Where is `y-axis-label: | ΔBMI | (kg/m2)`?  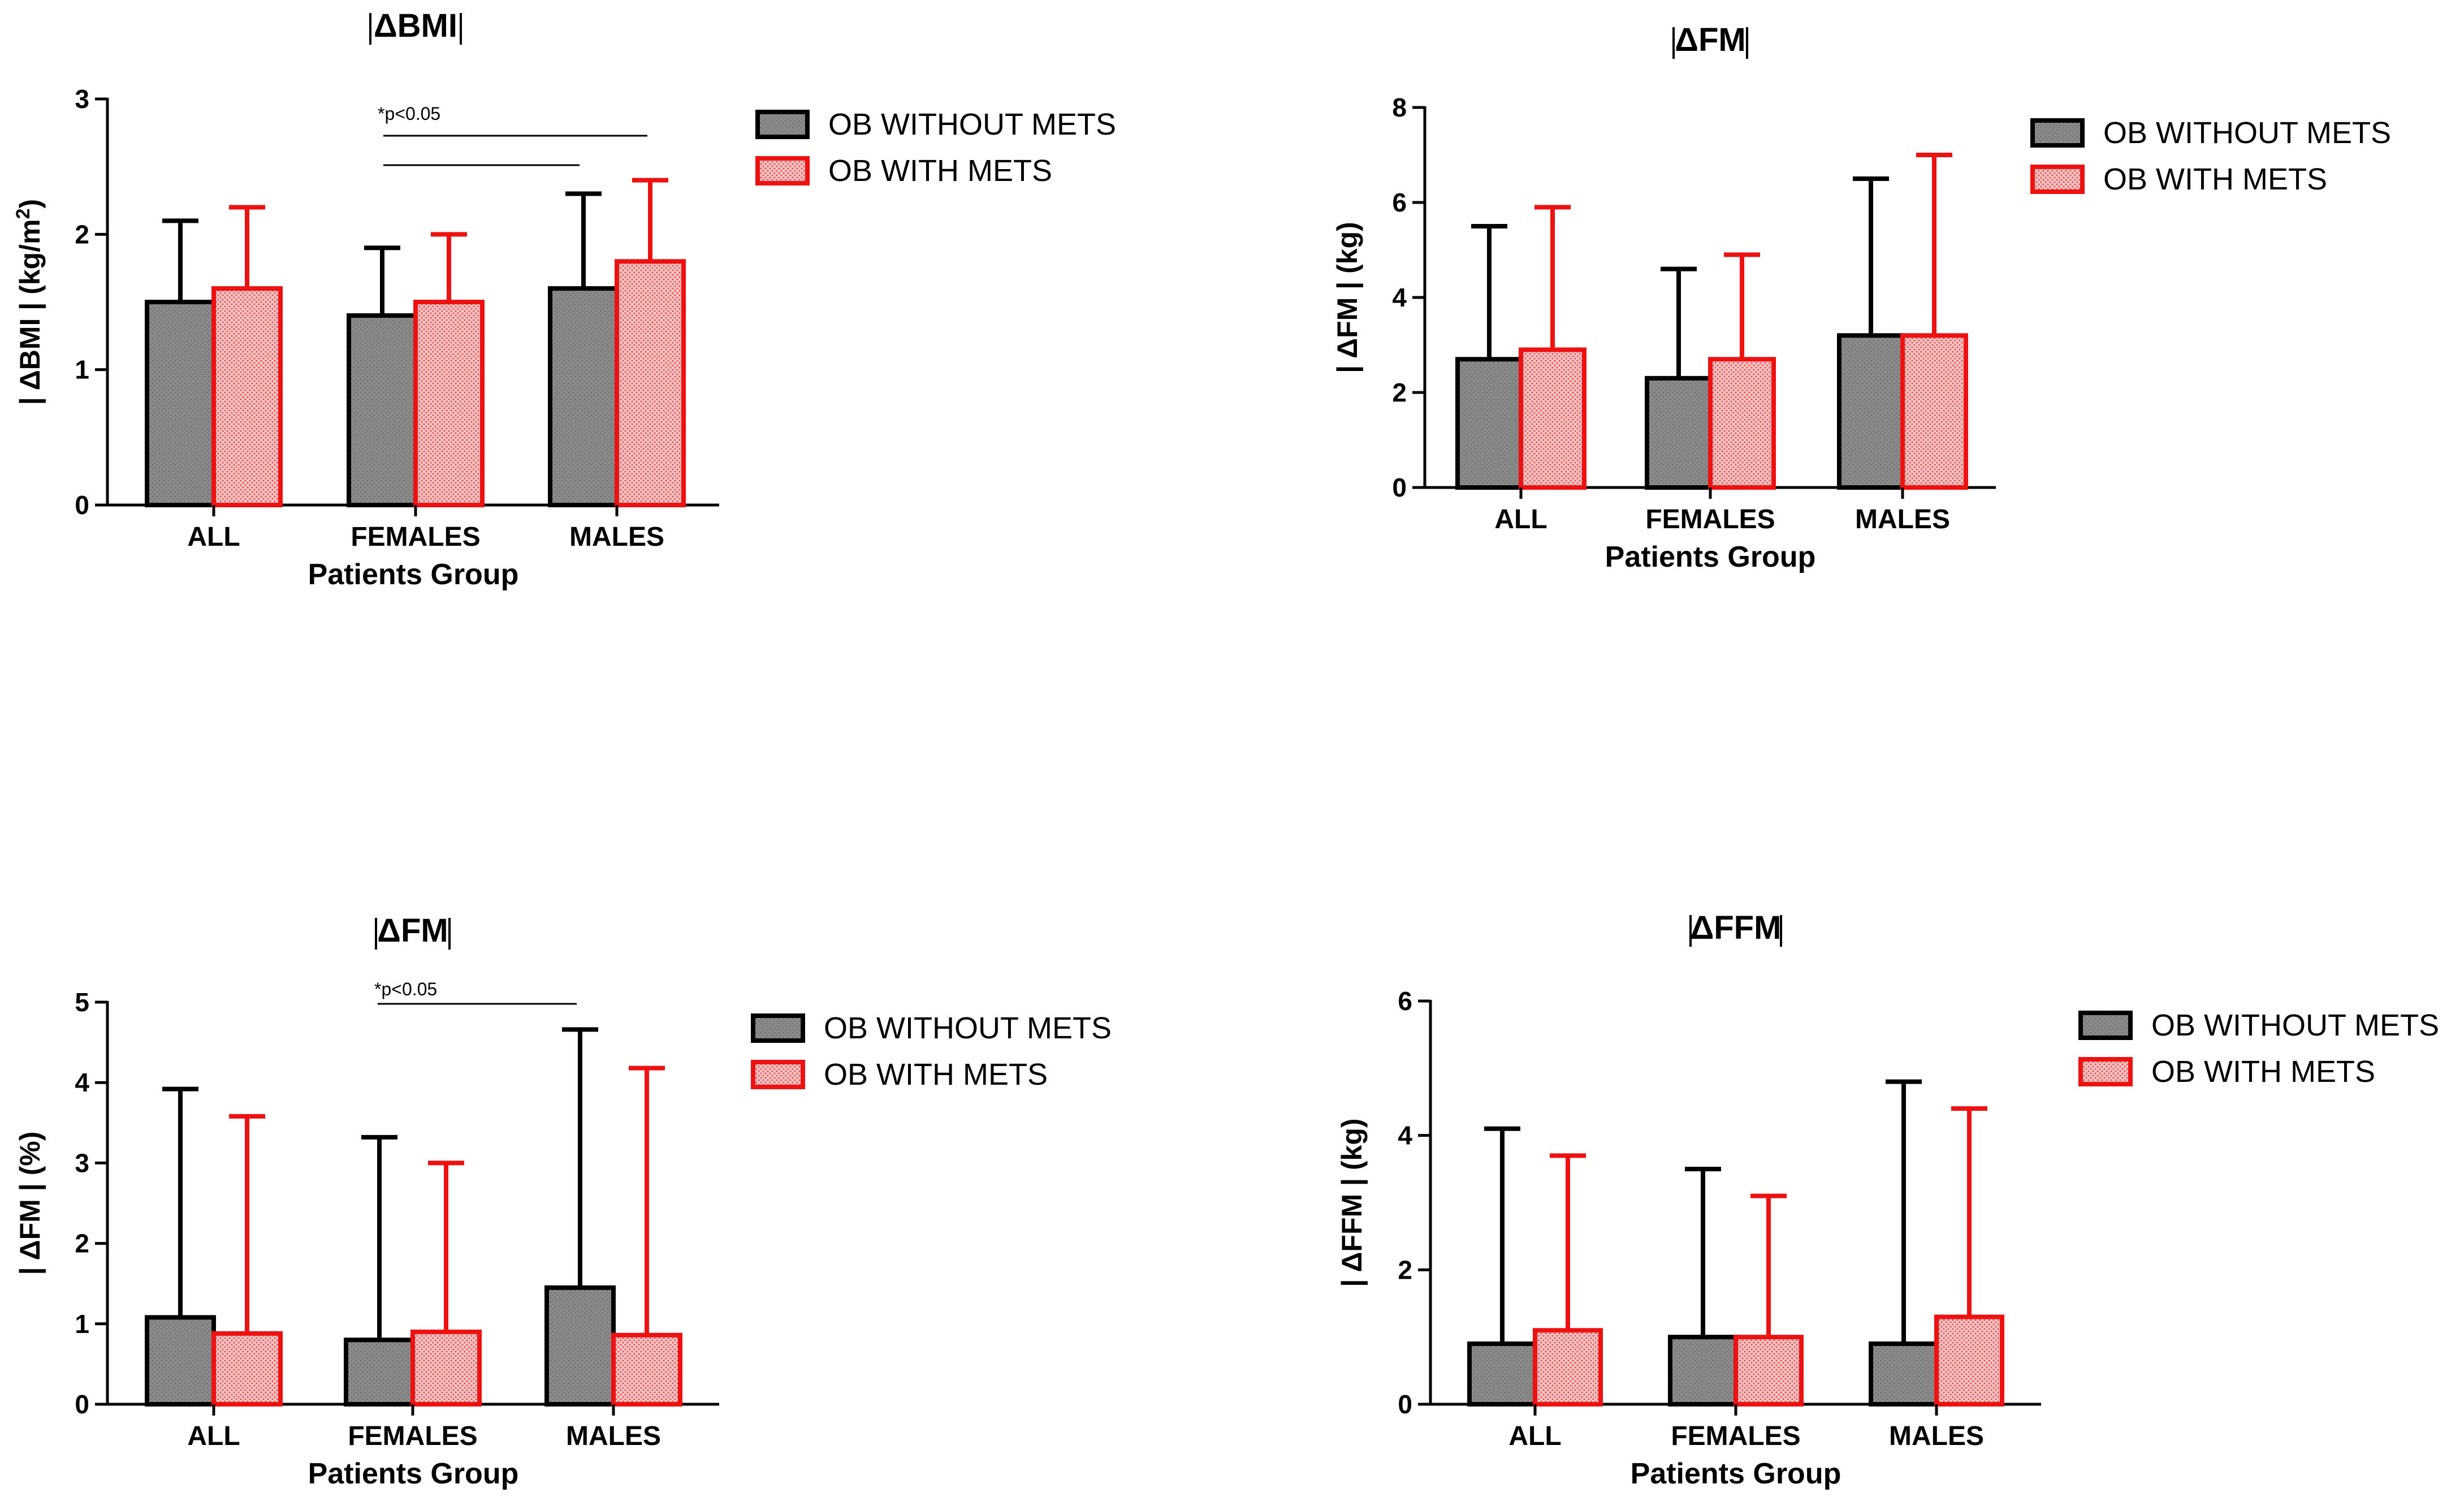
y-axis-label: | ΔBMI | (kg/m2) is located at coordinates (29, 302).